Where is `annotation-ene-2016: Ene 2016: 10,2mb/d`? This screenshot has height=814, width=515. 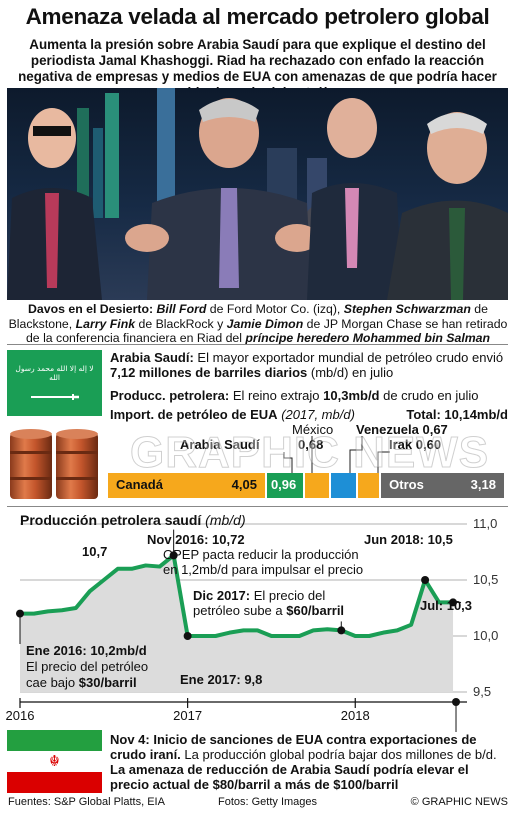 annotation-ene-2016: Ene 2016: 10,2mb/d is located at coordinates (86, 650).